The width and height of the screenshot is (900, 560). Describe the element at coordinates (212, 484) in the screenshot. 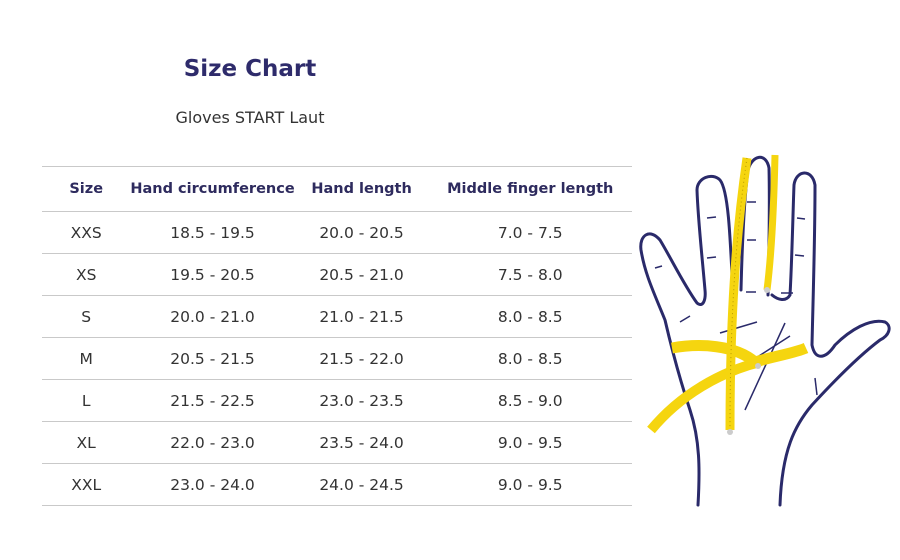

I see `hand-circumference-cell: 23.0 - 24.0` at that location.